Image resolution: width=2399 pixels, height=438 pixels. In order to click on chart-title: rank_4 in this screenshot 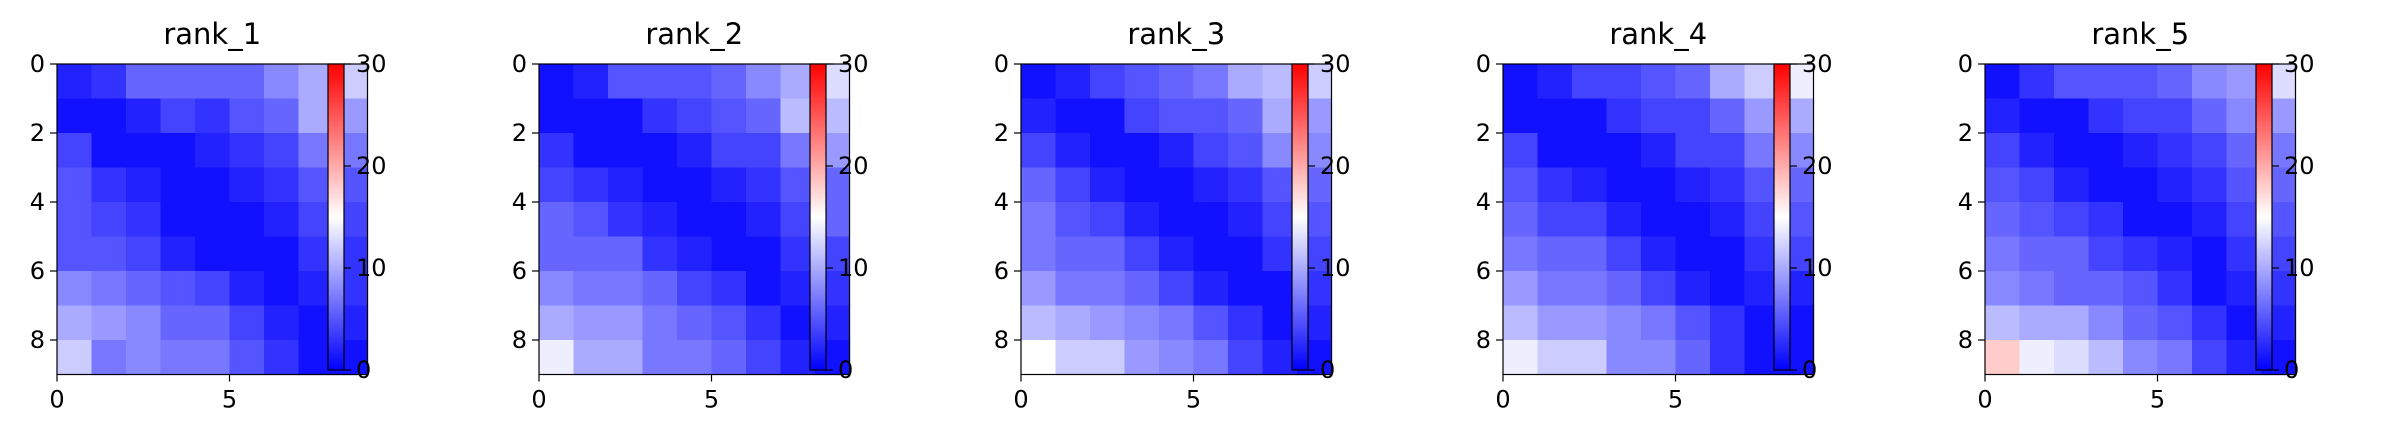, I will do `click(1658, 34)`.